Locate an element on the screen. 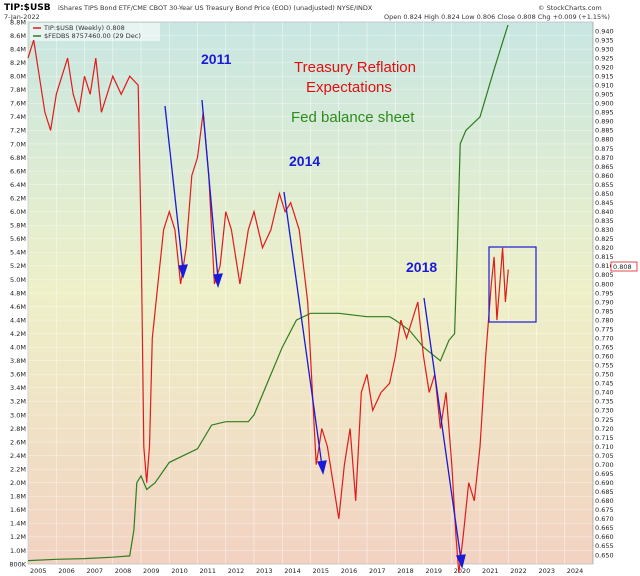  left-tick-label: 6.2M is located at coordinates (18, 198).